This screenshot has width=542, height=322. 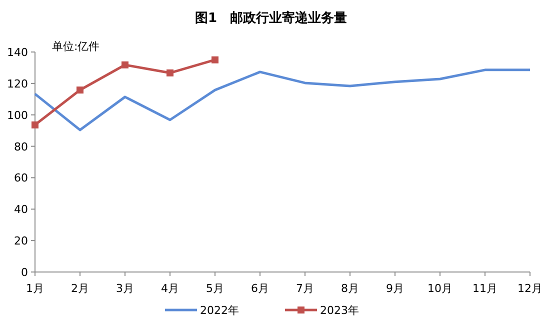 I want to click on x-tick-label: 8月, so click(x=350, y=288).